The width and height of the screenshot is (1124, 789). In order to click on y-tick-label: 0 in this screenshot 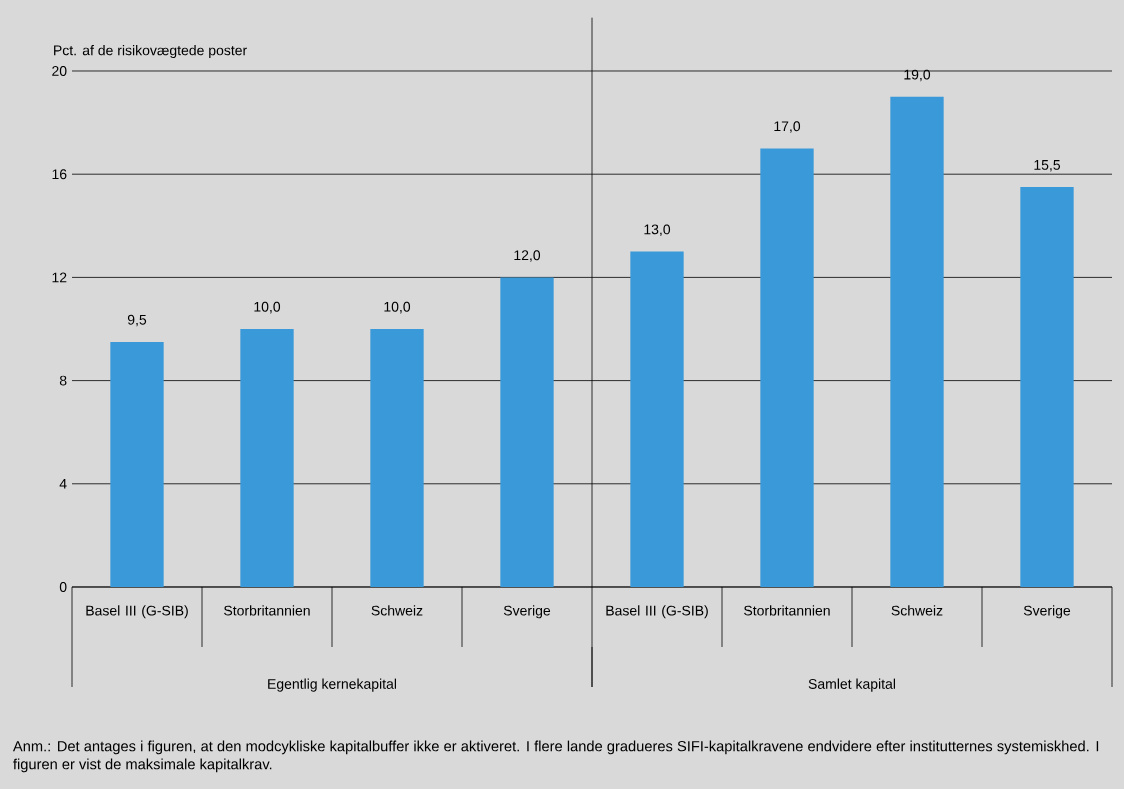, I will do `click(63, 587)`.